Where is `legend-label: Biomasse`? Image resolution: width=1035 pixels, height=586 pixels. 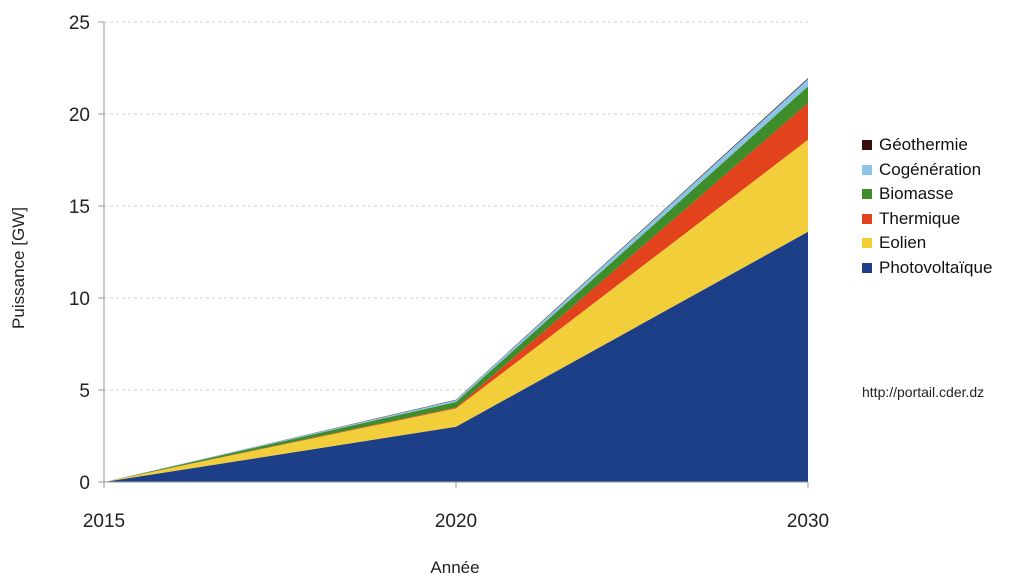
legend-label: Biomasse is located at coordinates (916, 194).